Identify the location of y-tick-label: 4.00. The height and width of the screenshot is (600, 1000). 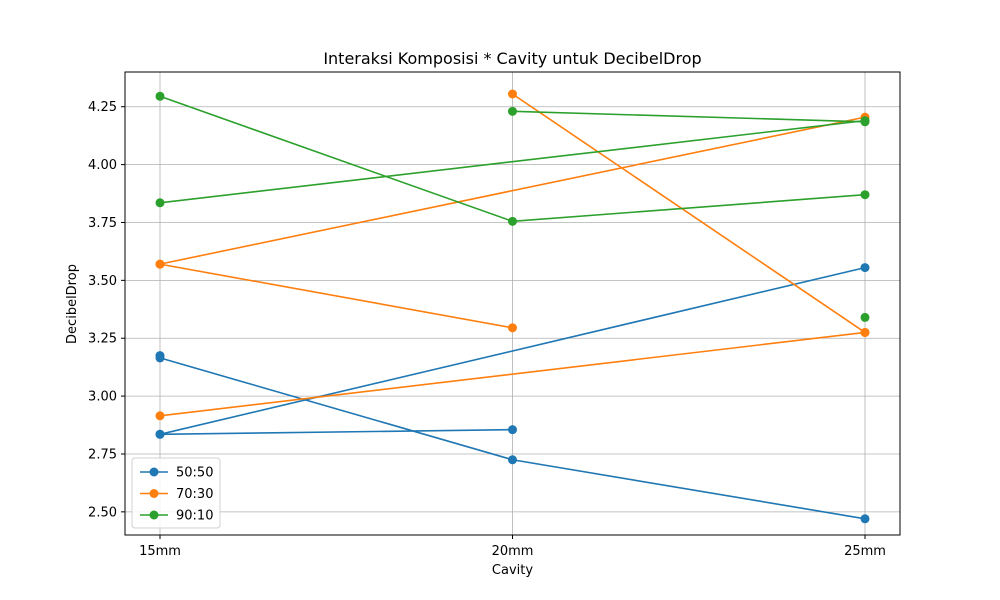
(102, 165).